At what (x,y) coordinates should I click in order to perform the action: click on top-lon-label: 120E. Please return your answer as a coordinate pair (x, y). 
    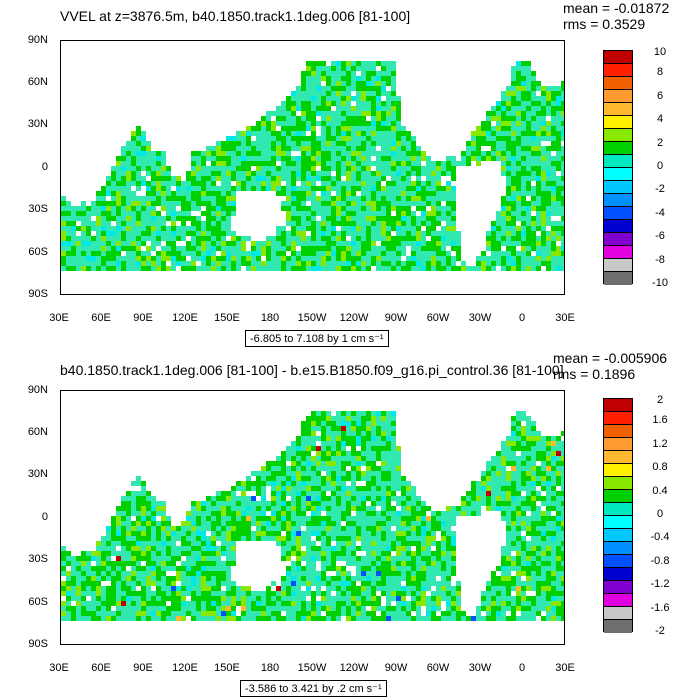
    Looking at the image, I should click on (185, 318).